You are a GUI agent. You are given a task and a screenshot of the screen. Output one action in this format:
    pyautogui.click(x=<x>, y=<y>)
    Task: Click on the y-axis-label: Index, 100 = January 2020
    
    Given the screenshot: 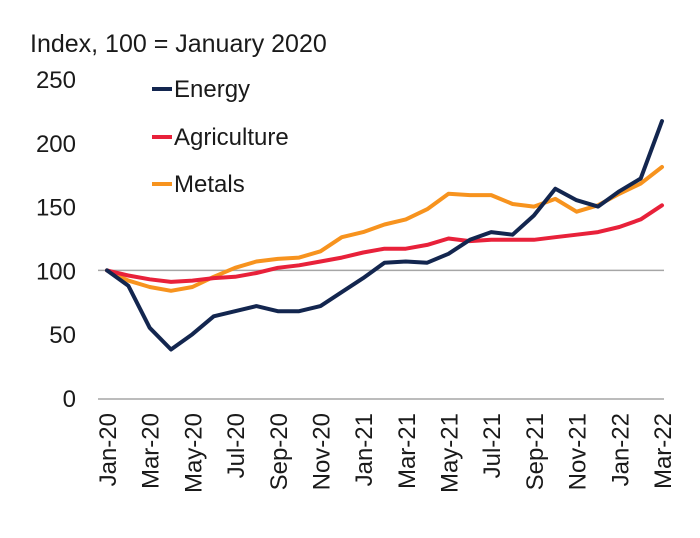 What is the action you would take?
    pyautogui.click(x=178, y=44)
    